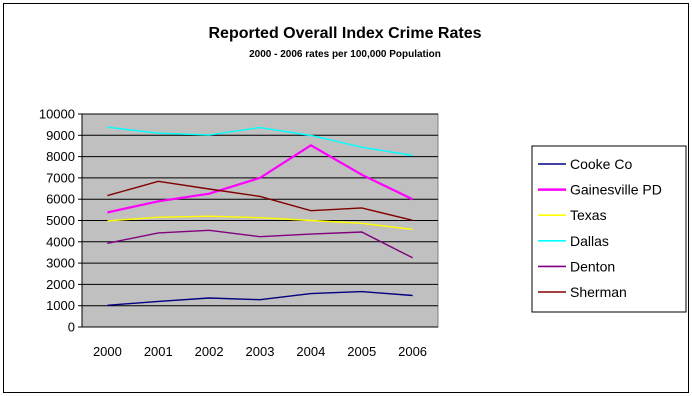  Describe the element at coordinates (60, 263) in the screenshot. I see `y-tick-label: 3000` at that location.